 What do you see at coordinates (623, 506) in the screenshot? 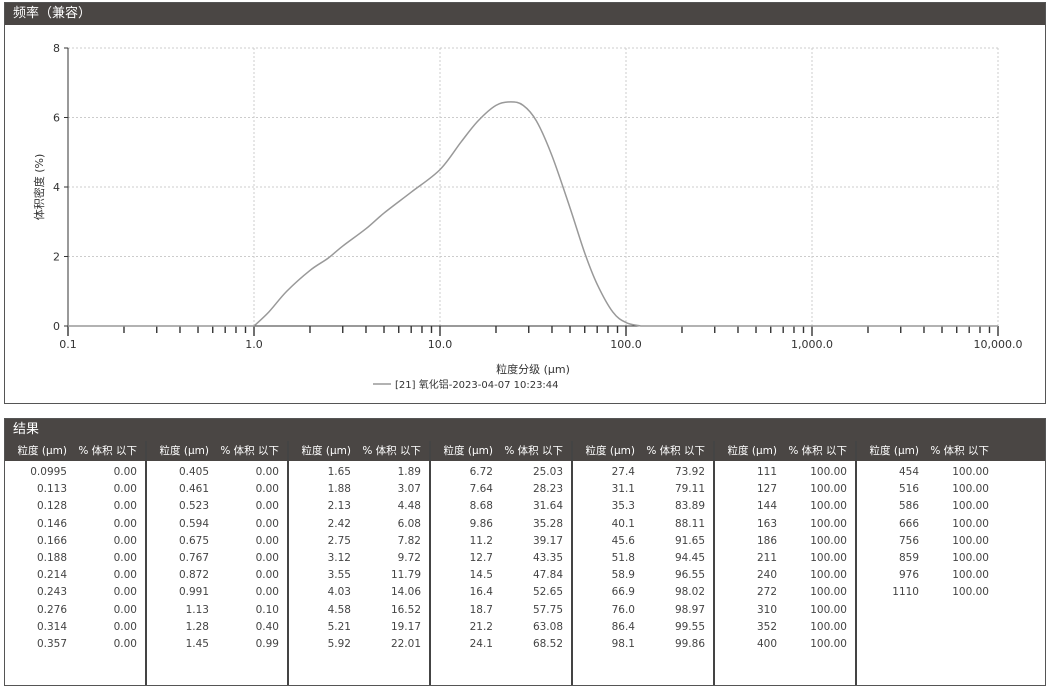
I see `size-value: 35.3` at bounding box center [623, 506].